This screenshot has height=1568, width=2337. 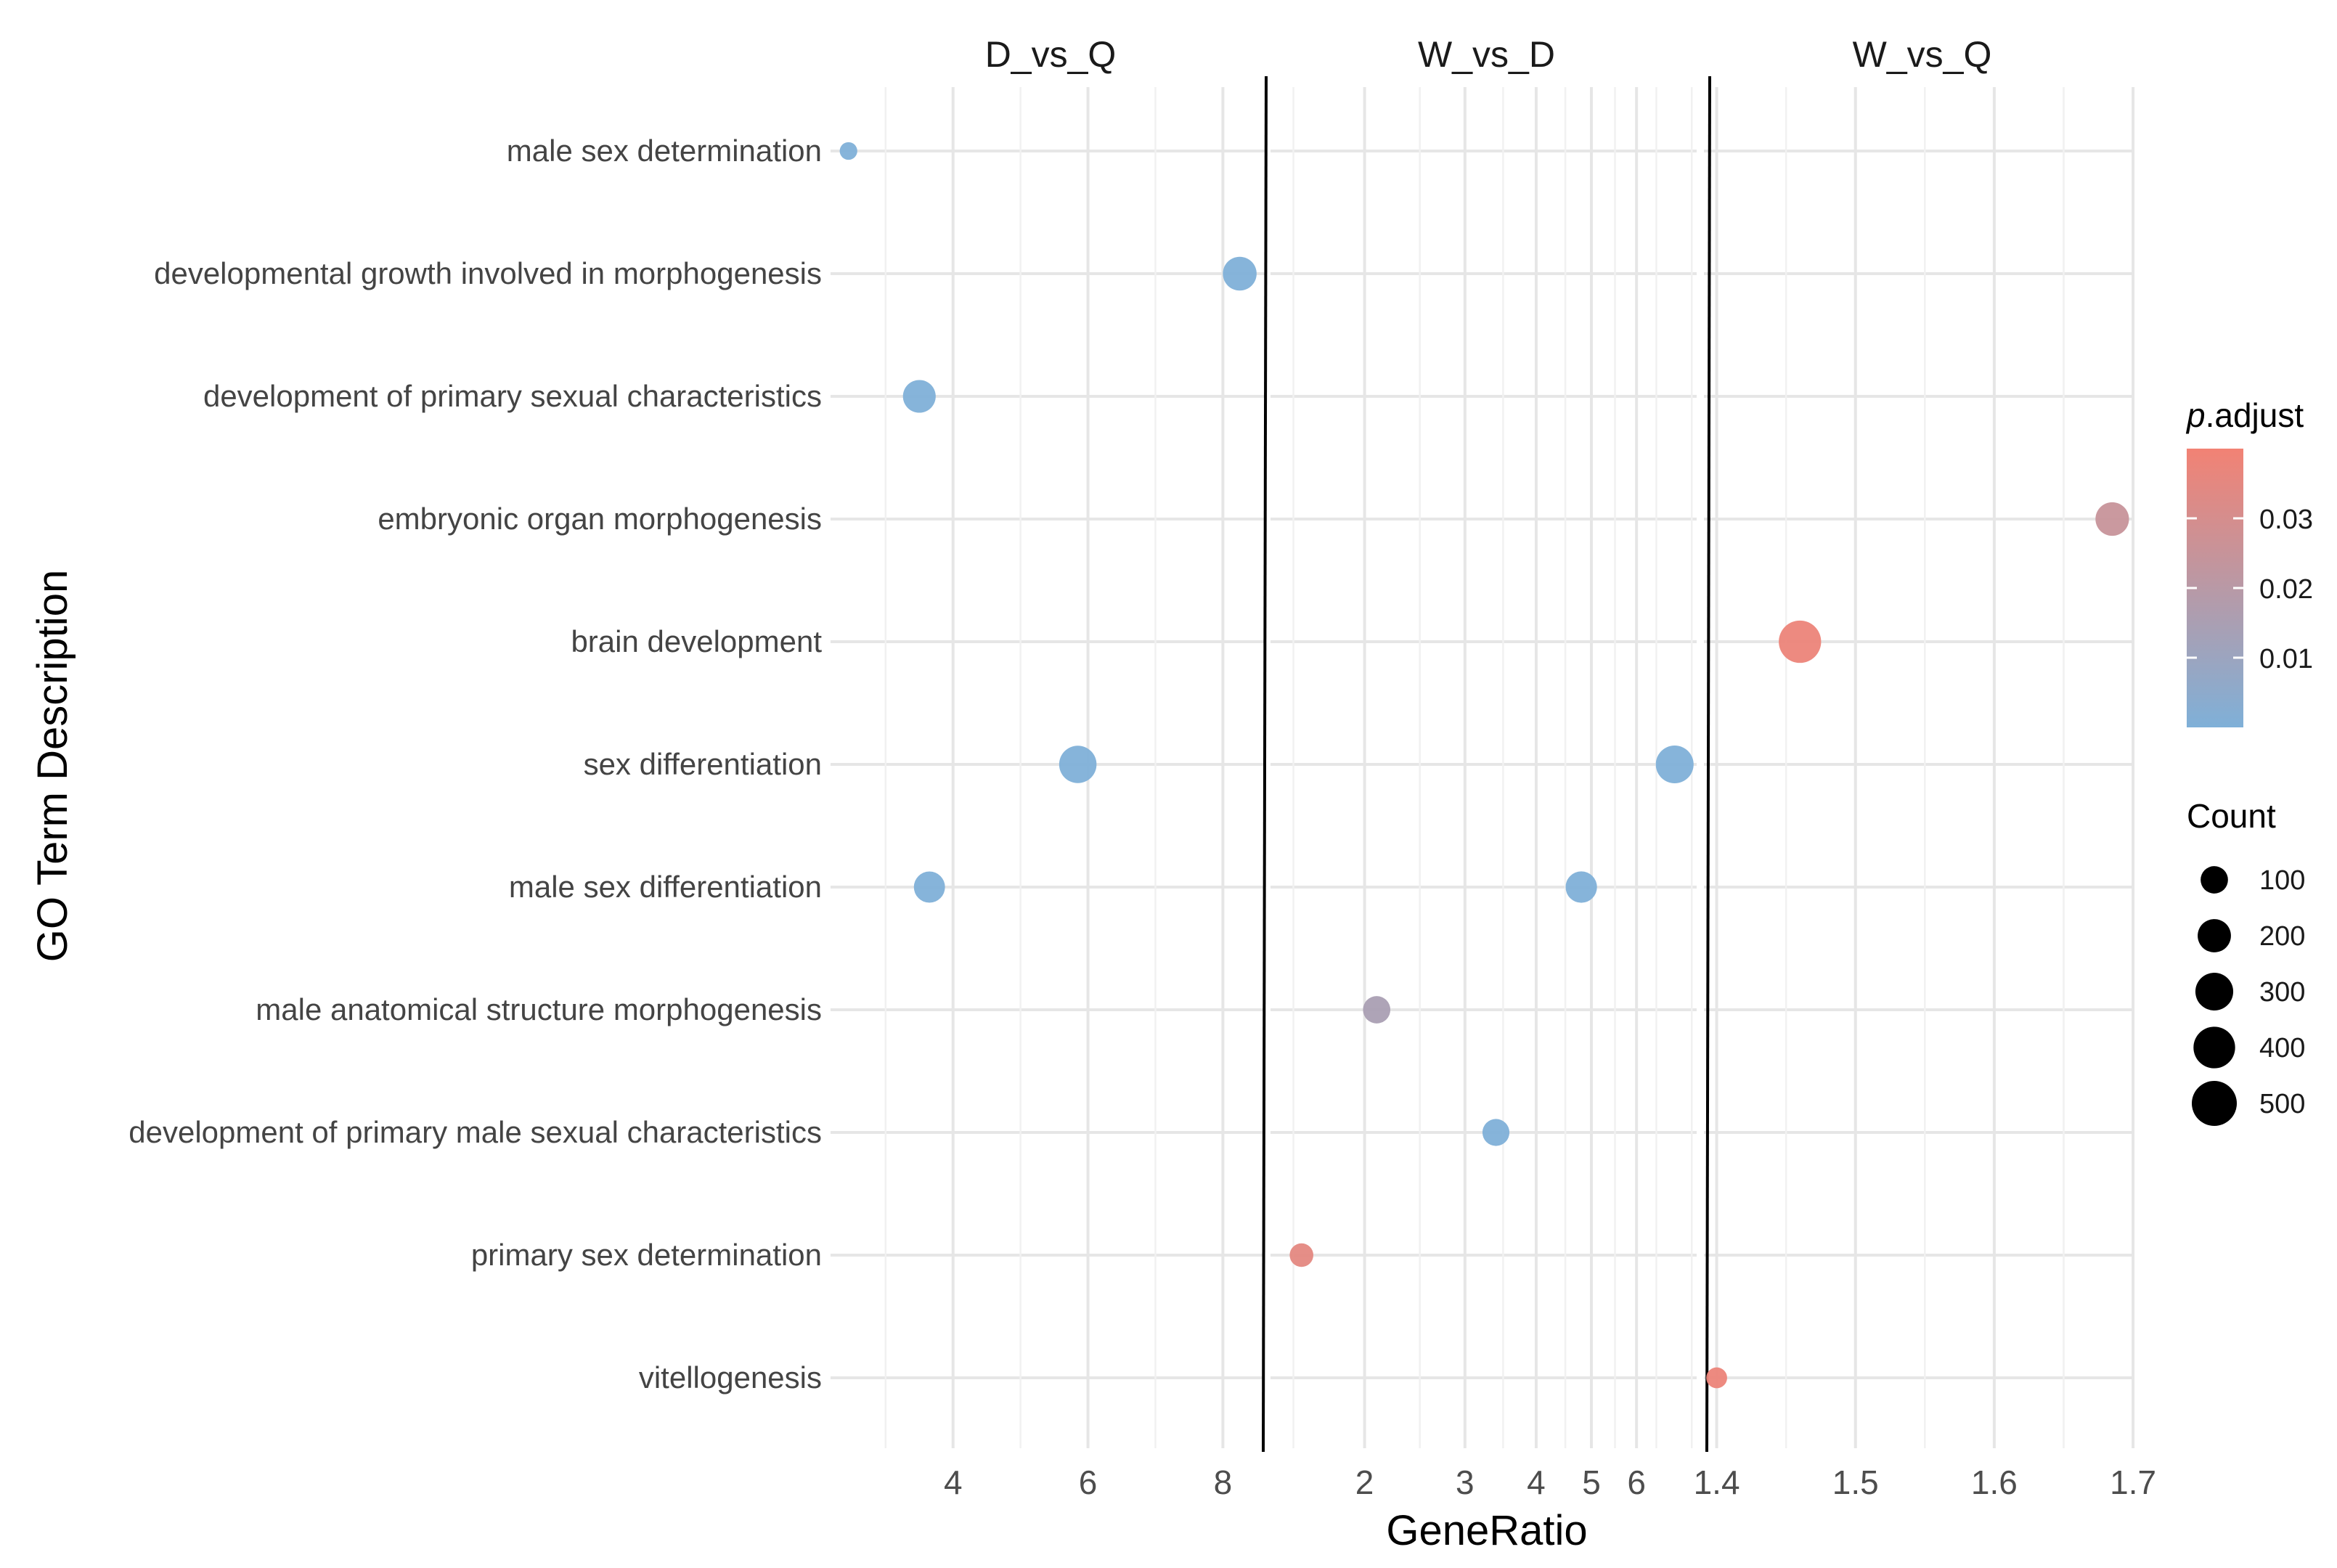 What do you see at coordinates (1994, 1482) in the screenshot?
I see `x-tick-label-w-vs-q-1-6: 1.6` at bounding box center [1994, 1482].